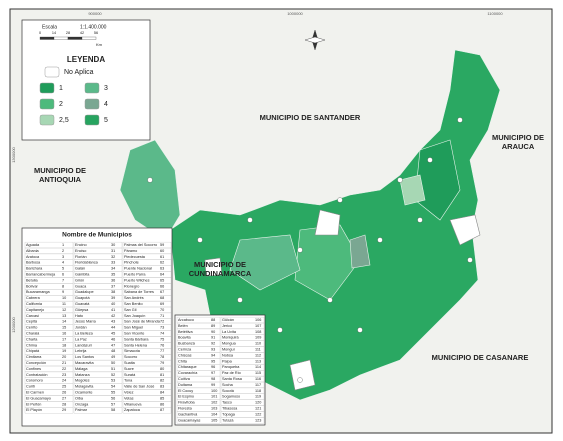 The image size is (563, 441). I want to click on municipio-name: Sogamoso, so click(231, 397).